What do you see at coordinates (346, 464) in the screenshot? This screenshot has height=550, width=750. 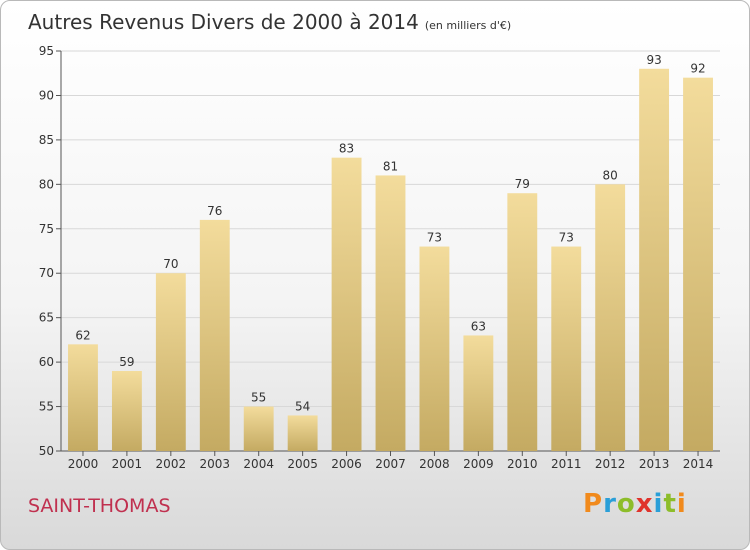 I see `x-tick-label-2006: 2006` at bounding box center [346, 464].